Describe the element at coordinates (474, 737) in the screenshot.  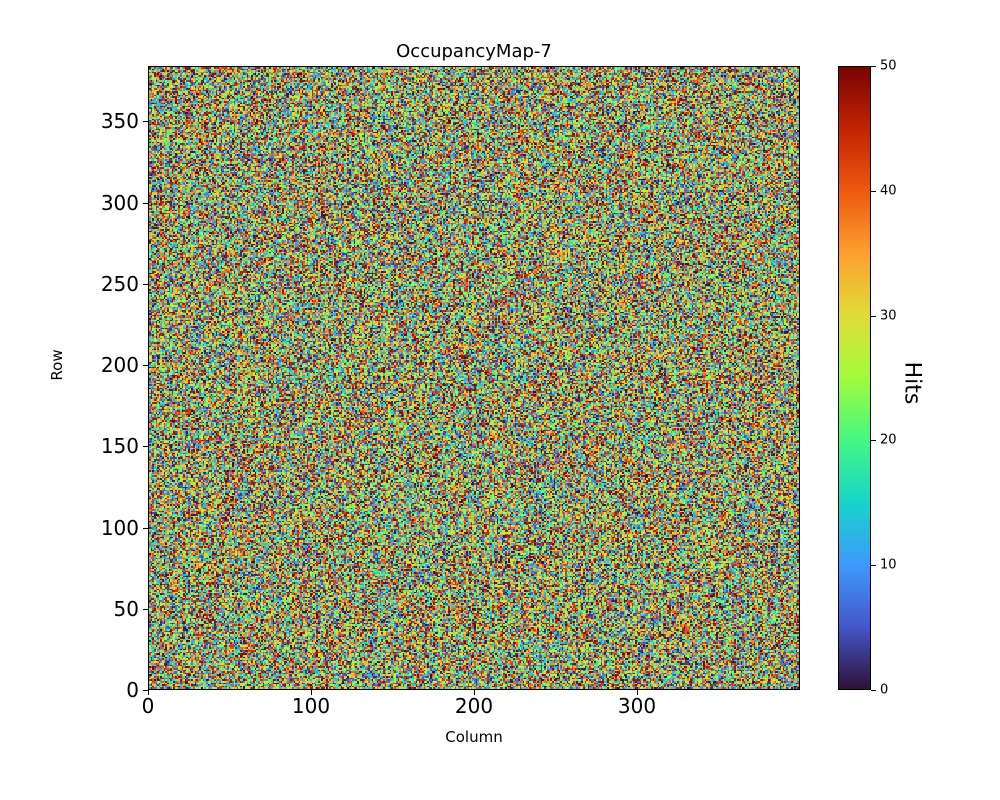
I see `x-axis-label: Column` at that location.